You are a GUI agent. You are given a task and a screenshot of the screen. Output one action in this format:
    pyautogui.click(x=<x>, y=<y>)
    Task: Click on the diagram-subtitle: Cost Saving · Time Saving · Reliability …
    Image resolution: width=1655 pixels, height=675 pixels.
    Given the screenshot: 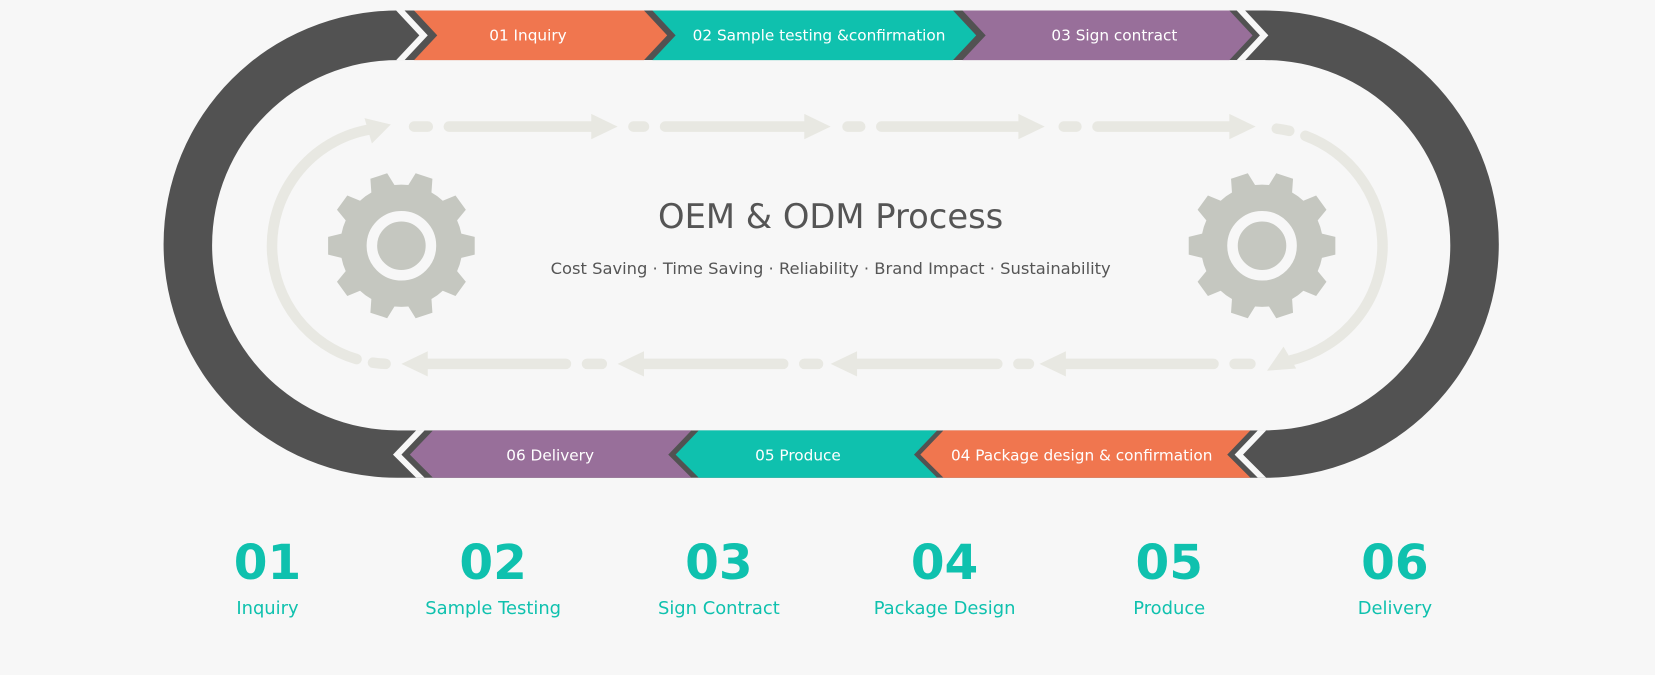 What is the action you would take?
    pyautogui.click(x=831, y=268)
    